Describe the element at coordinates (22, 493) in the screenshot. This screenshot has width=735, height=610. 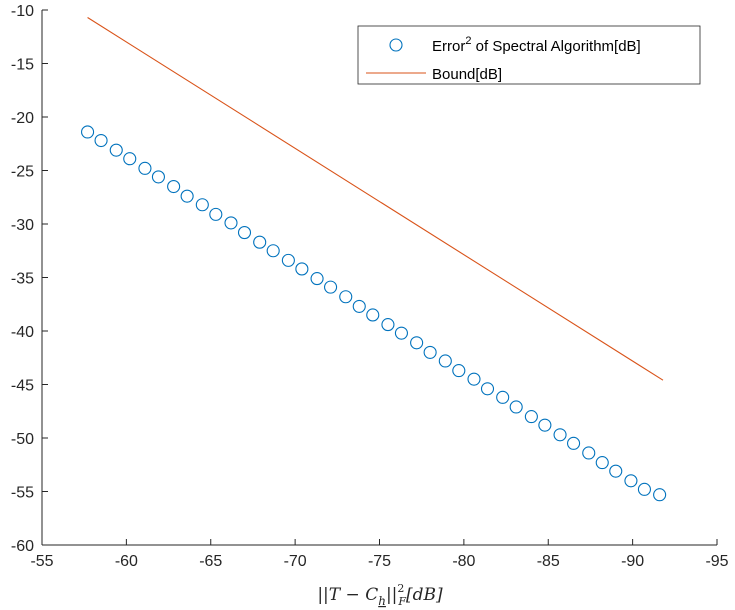
I see `y-tick-label: -55` at that location.